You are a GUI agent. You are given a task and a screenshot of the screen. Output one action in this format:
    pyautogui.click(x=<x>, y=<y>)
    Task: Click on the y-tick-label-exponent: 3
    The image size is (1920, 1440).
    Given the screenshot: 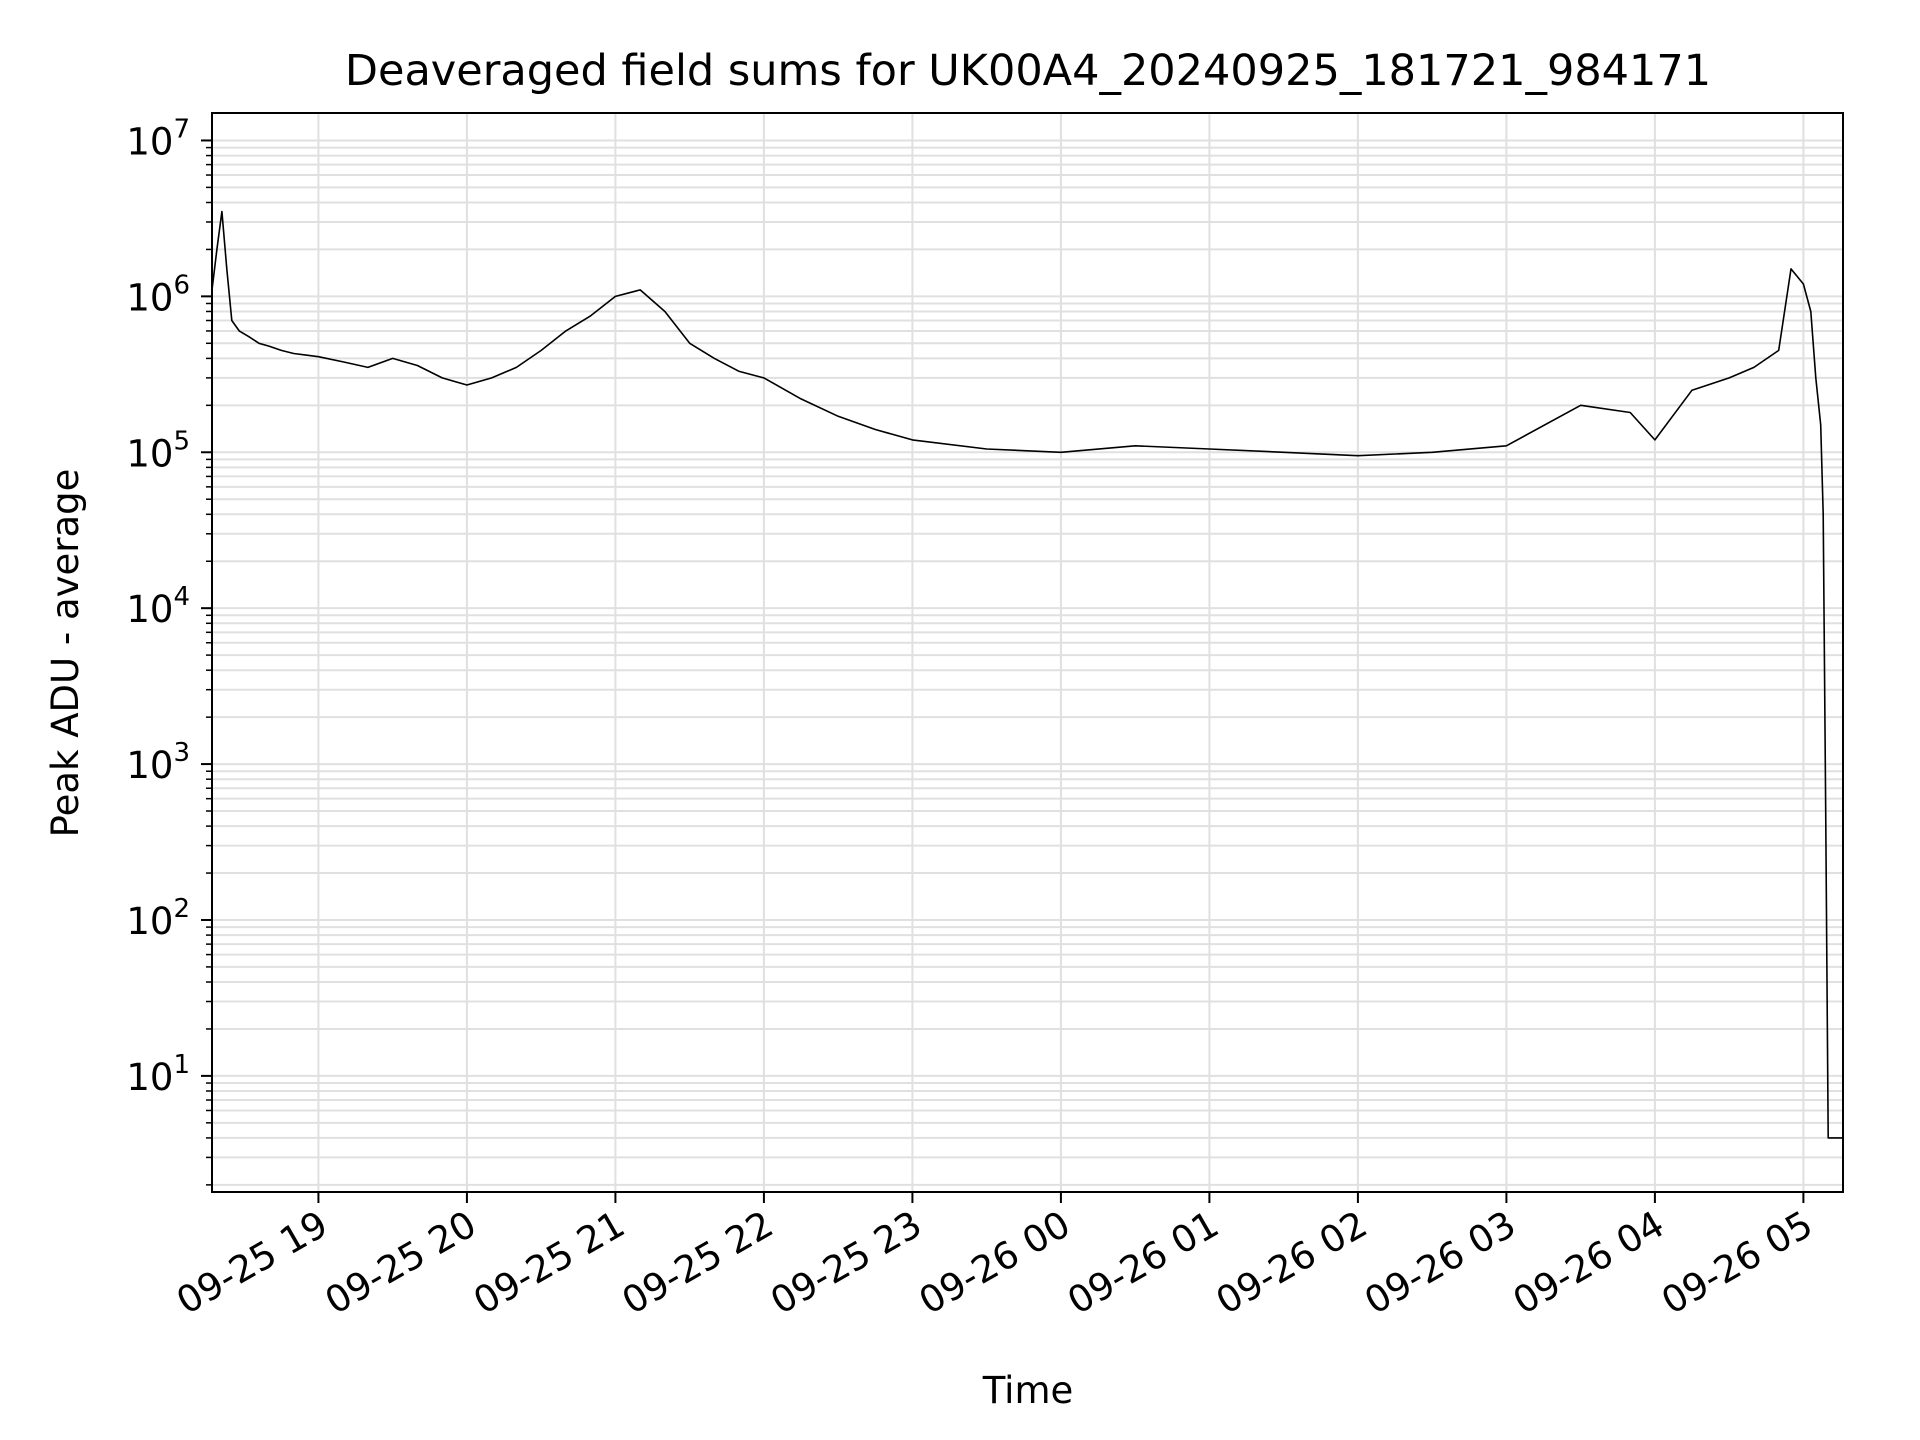 What is the action you would take?
    pyautogui.click(x=181, y=753)
    